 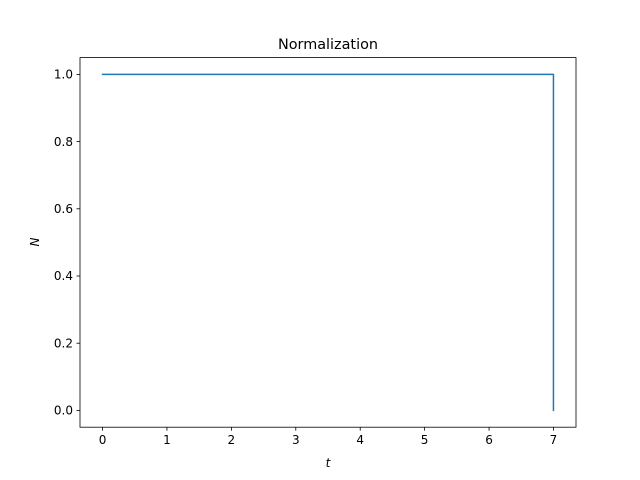 What do you see at coordinates (329, 463) in the screenshot?
I see `x-axis-label: t` at bounding box center [329, 463].